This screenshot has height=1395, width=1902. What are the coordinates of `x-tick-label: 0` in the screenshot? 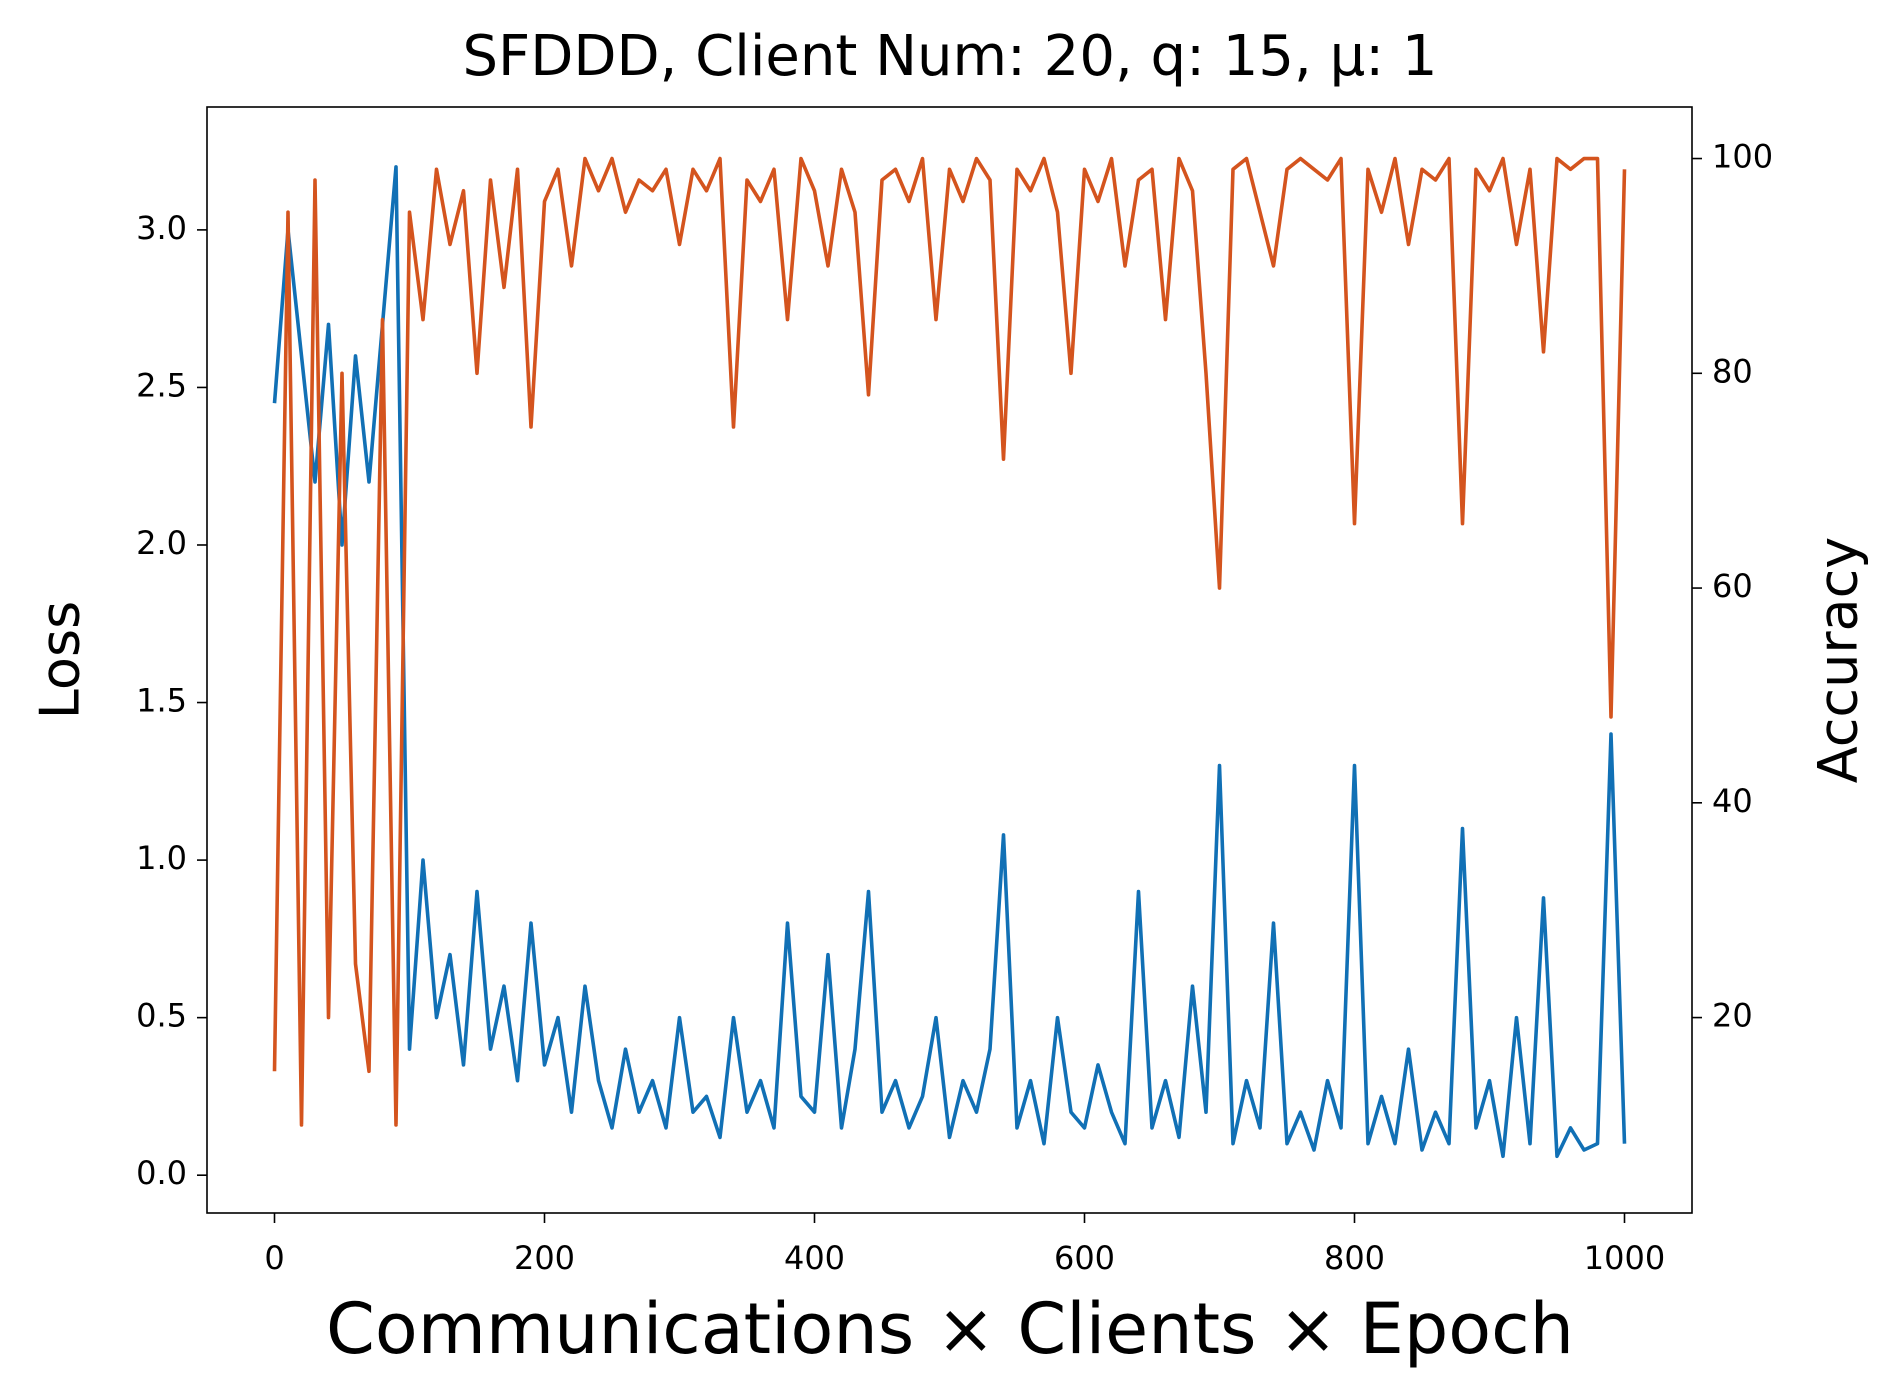 It's located at (274, 1258).